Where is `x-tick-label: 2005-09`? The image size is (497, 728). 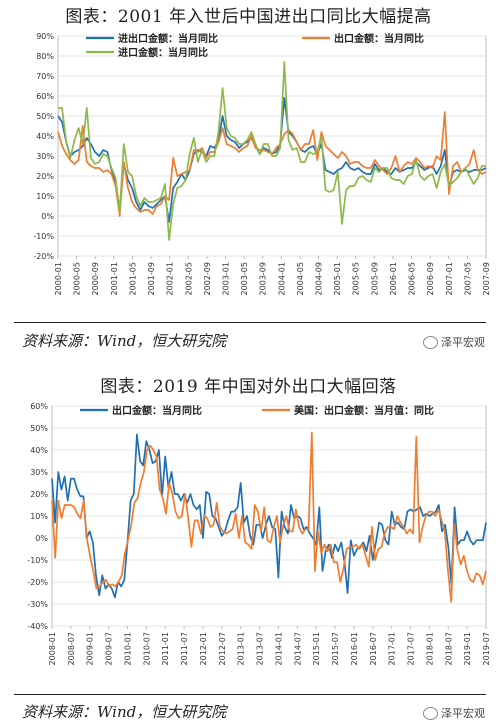 x-tick-label: 2005-09 is located at coordinates (374, 278).